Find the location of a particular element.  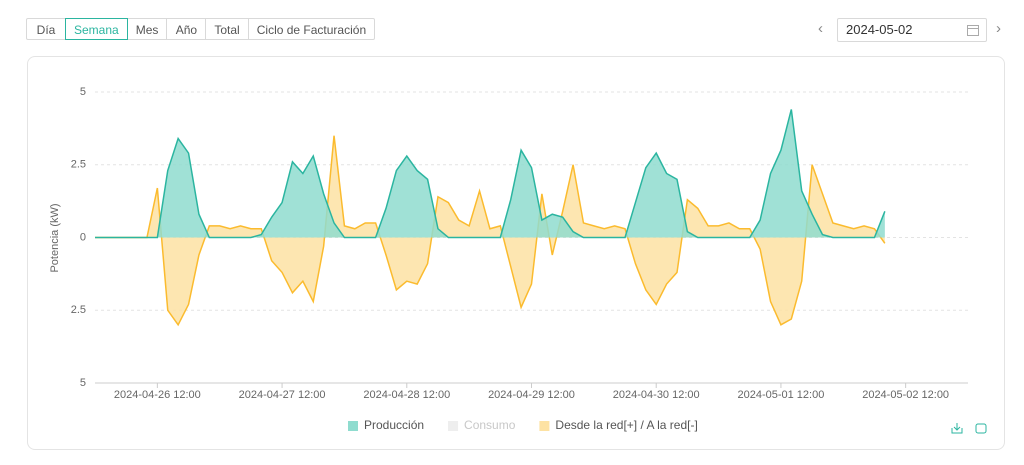

y-axis-label: Potencia (kW) is located at coordinates (55, 237).